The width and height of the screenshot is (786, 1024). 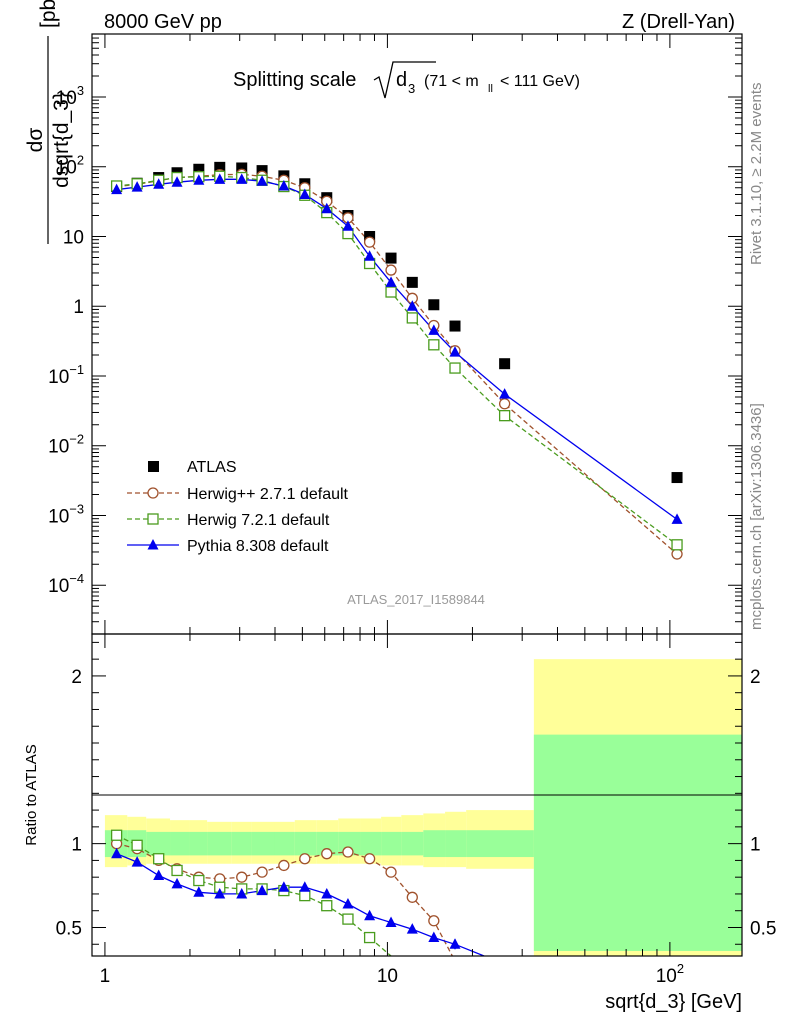 I want to click on legend-marker-herwig7, so click(x=153, y=519).